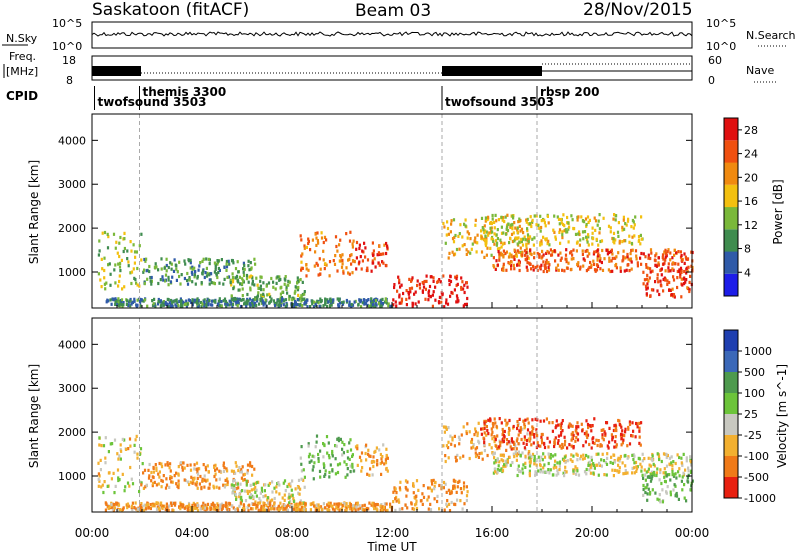 Image resolution: width=800 pixels, height=554 pixels. I want to click on x-tick-label: 12:00, so click(392, 533).